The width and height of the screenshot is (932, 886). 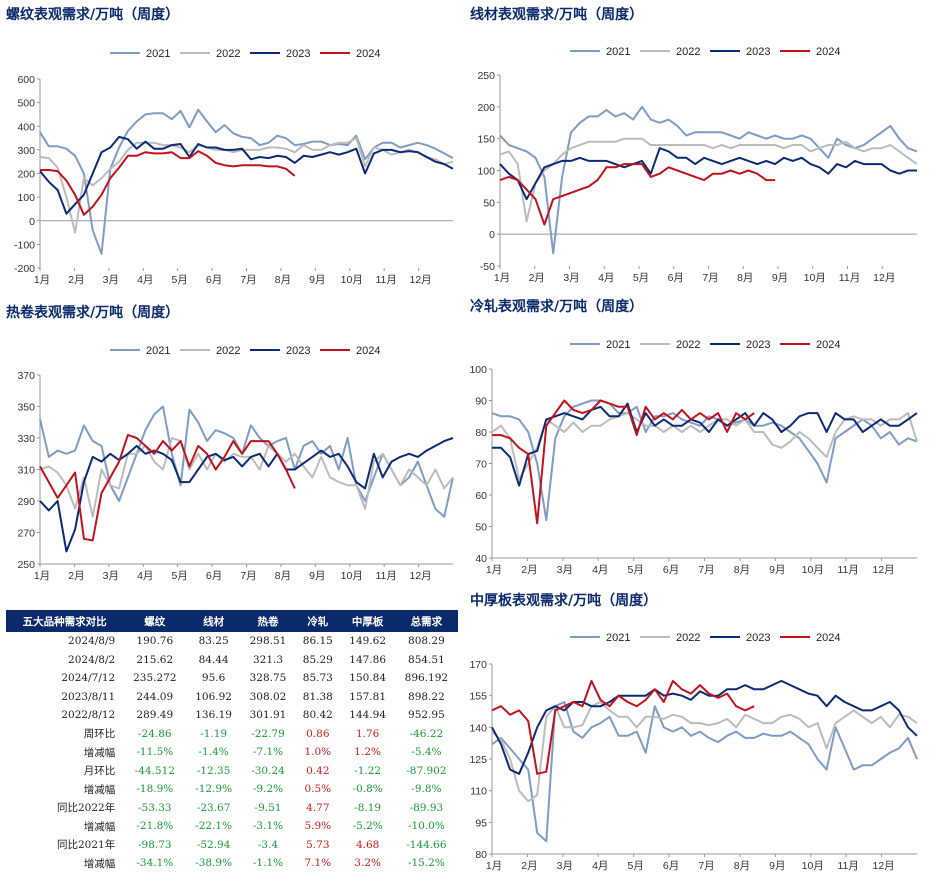 What do you see at coordinates (145, 280) in the screenshot?
I see `rebar-x-tick-label: 4月` at bounding box center [145, 280].